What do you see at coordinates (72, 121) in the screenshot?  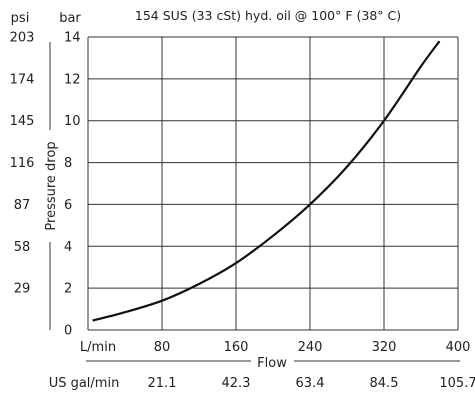 I see `bar-tick-label: 10` at bounding box center [72, 121].